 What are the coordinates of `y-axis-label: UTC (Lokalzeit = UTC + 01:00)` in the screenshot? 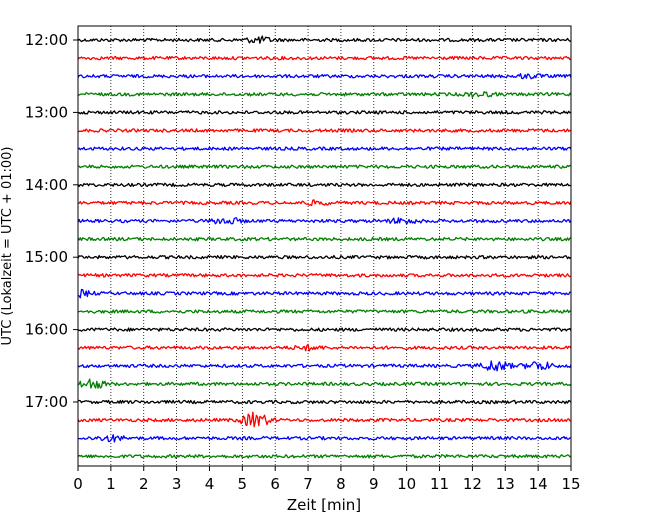 It's located at (7, 246).